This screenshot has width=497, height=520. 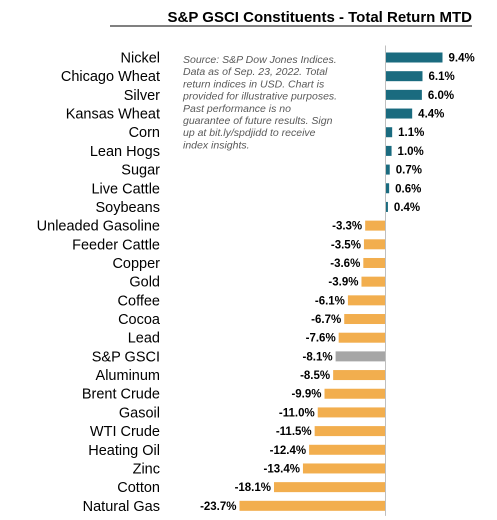 I want to click on chart-title: S&P GSCI Constituents - Total Return MTD, so click(x=320, y=17).